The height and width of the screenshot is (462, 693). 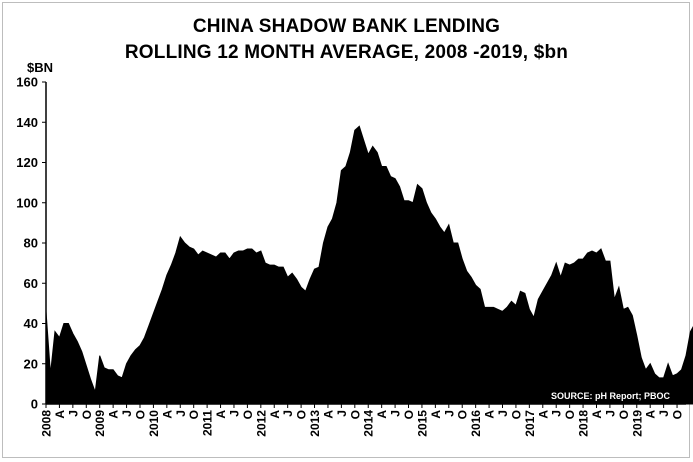 What do you see at coordinates (422, 423) in the screenshot?
I see `x-tick-label: 2015` at bounding box center [422, 423].